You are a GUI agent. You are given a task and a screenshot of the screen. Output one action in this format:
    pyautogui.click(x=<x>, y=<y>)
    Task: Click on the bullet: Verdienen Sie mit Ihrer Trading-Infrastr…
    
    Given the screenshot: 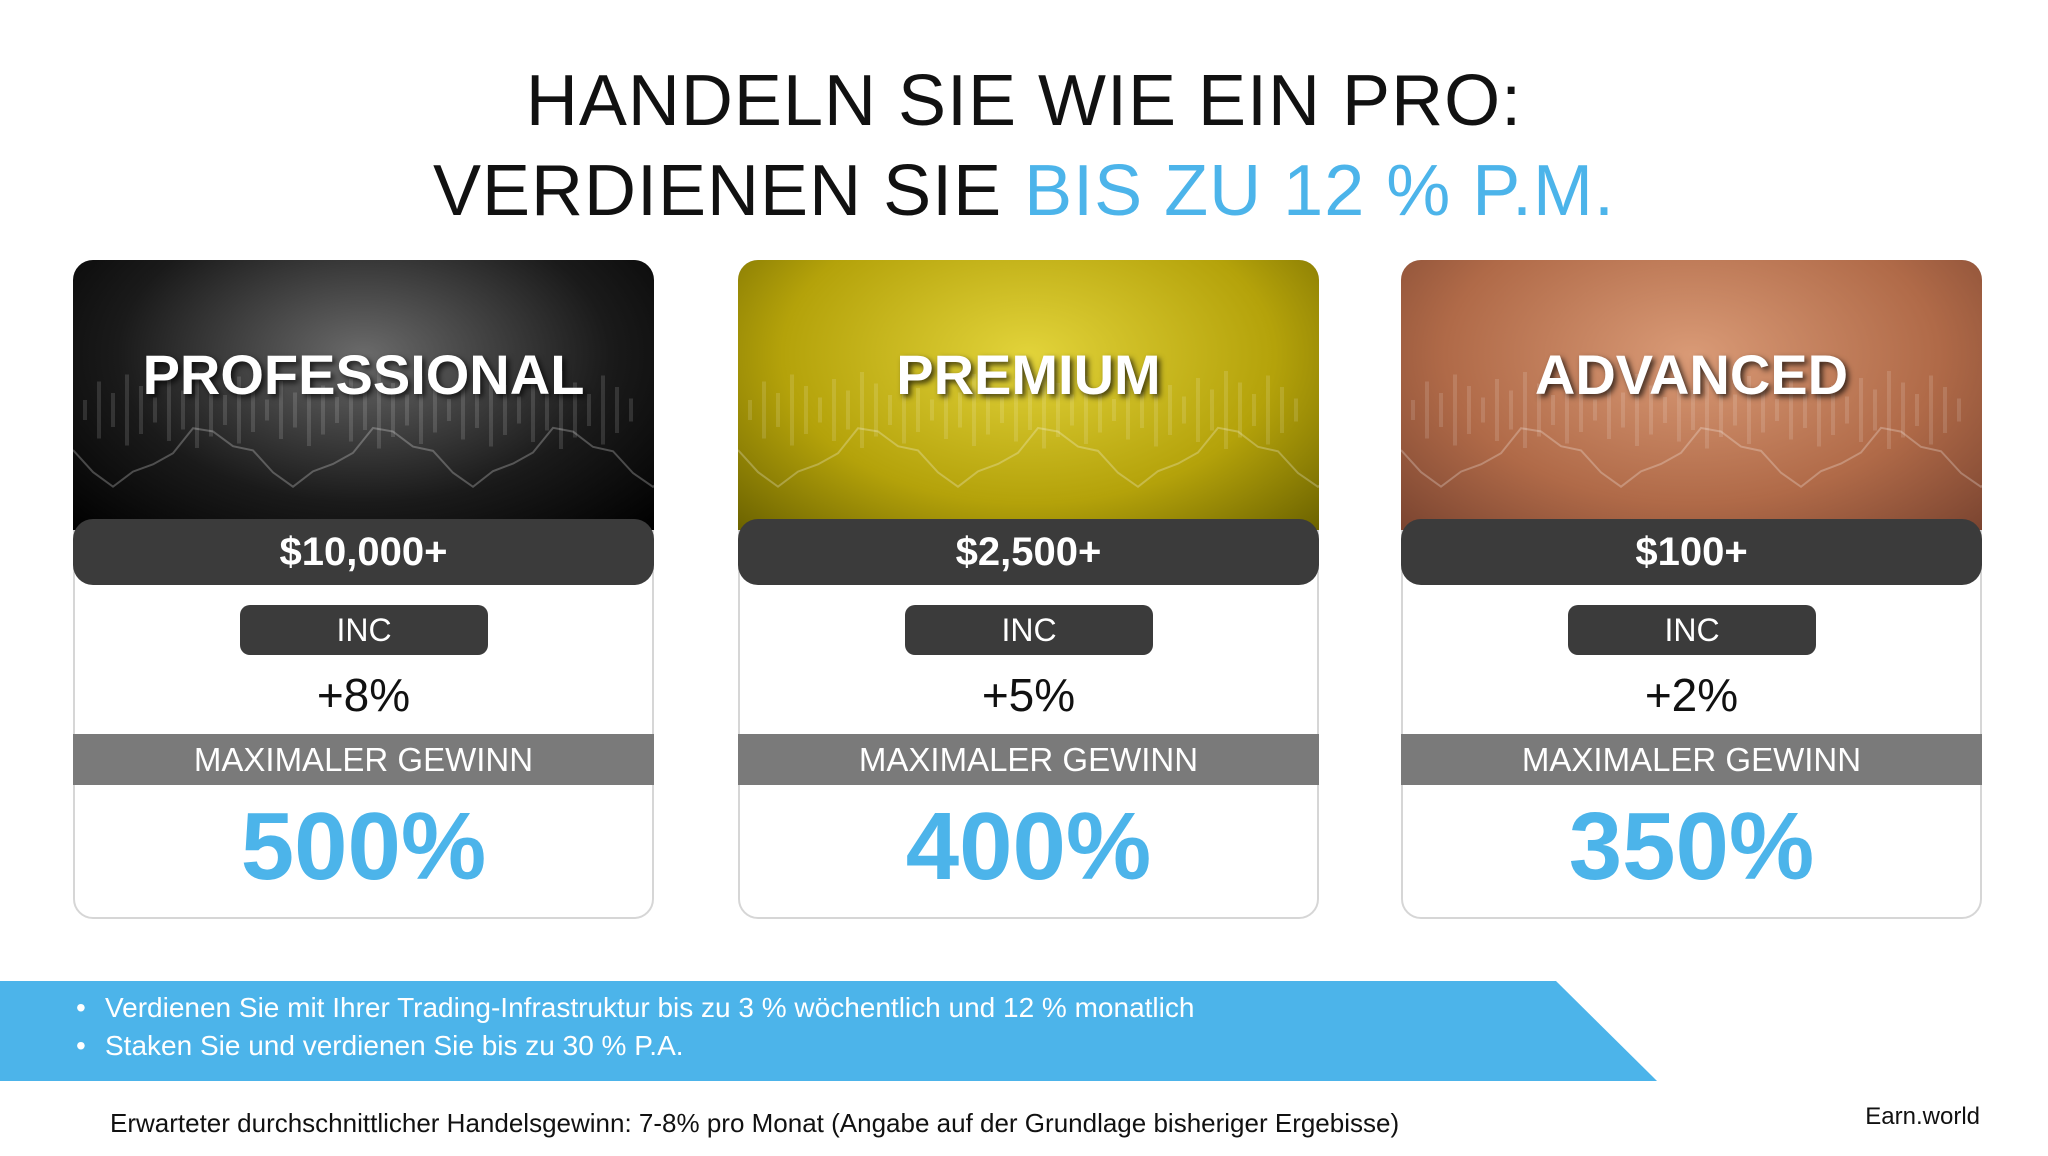 What is the action you would take?
    pyautogui.click(x=635, y=1008)
    